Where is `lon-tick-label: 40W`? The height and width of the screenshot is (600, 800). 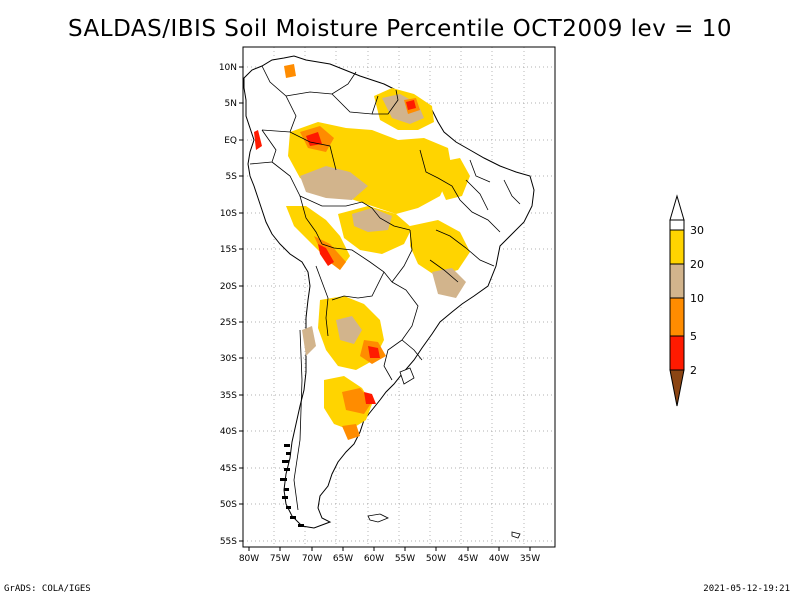 lon-tick-label: 40W is located at coordinates (499, 559).